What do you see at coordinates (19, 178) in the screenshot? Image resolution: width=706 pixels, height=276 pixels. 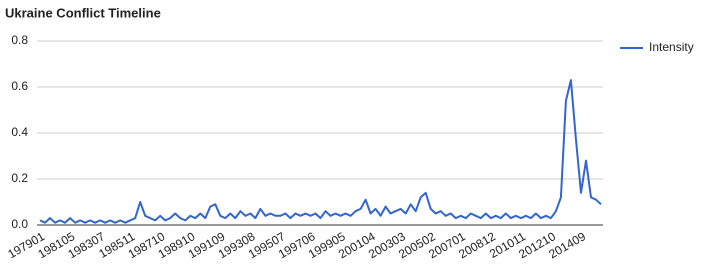 I see `y-tick-label: 0.2` at bounding box center [19, 178].